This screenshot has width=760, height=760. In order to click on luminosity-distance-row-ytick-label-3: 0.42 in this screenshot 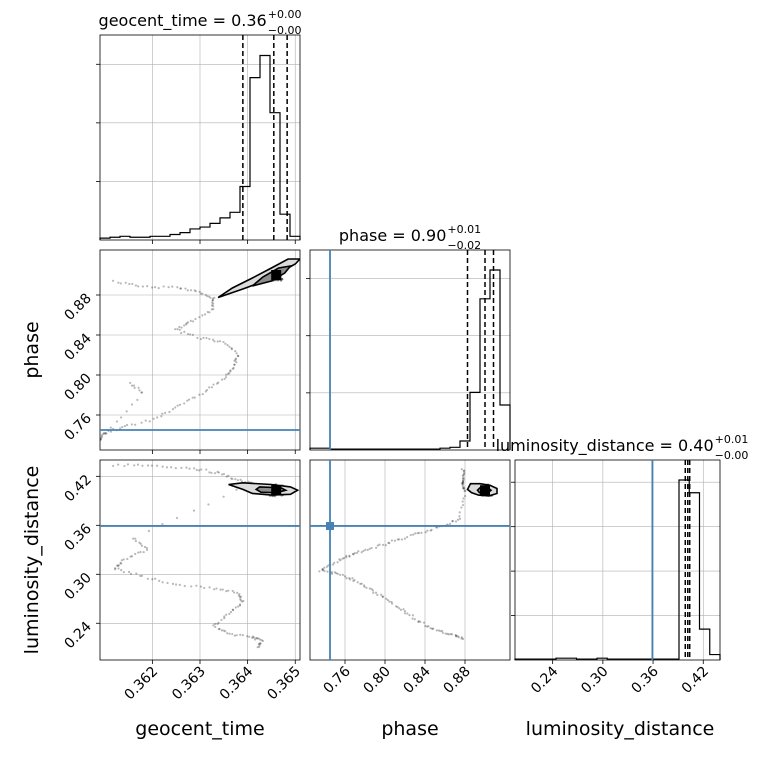, I will do `click(77, 488)`.